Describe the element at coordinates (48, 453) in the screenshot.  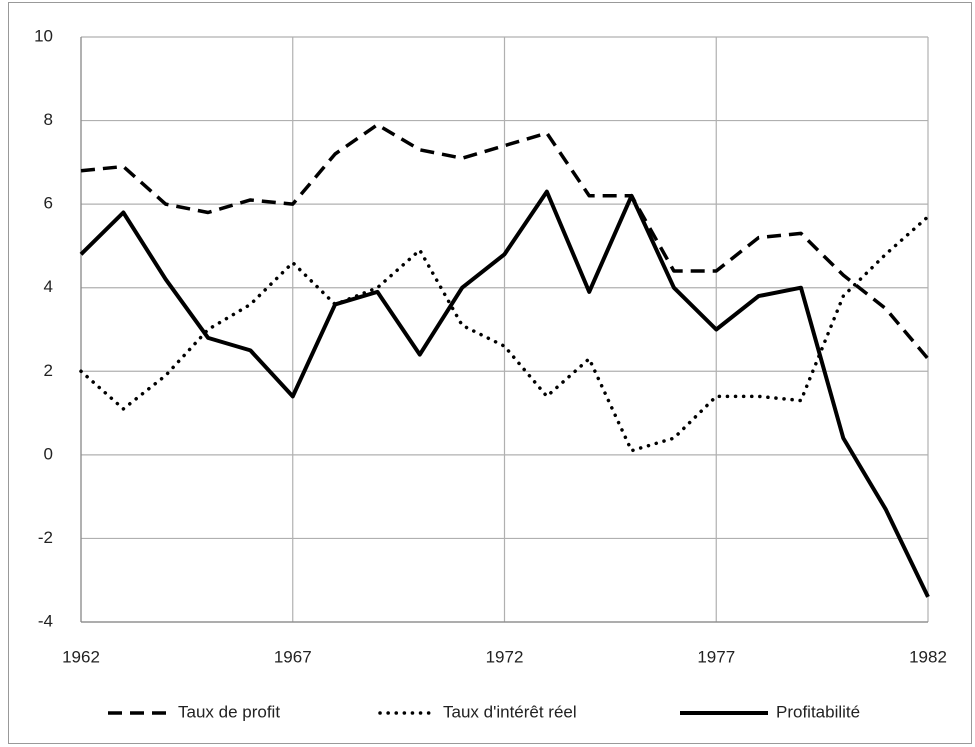
I see `y-tick-label: 0` at that location.